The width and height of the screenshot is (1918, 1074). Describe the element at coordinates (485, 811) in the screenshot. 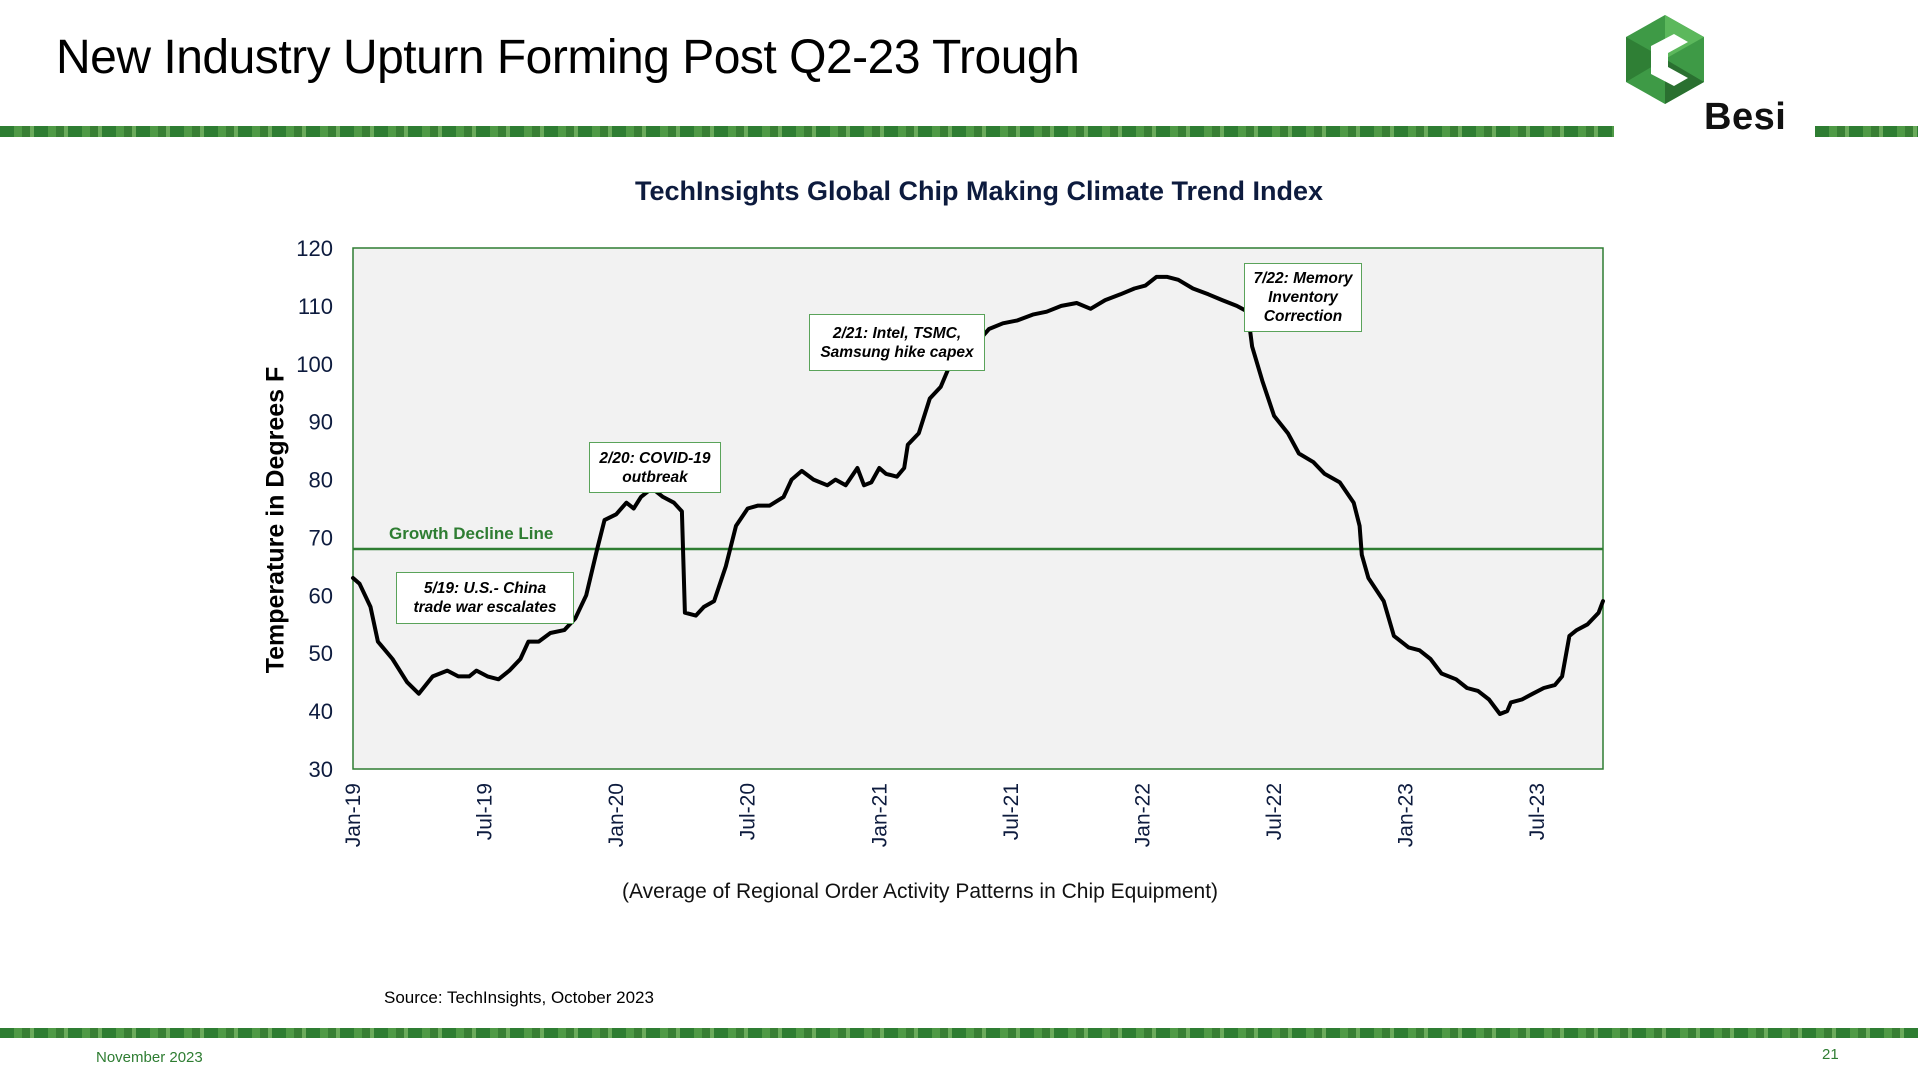

I see `x-tick-label: Jul-19` at that location.